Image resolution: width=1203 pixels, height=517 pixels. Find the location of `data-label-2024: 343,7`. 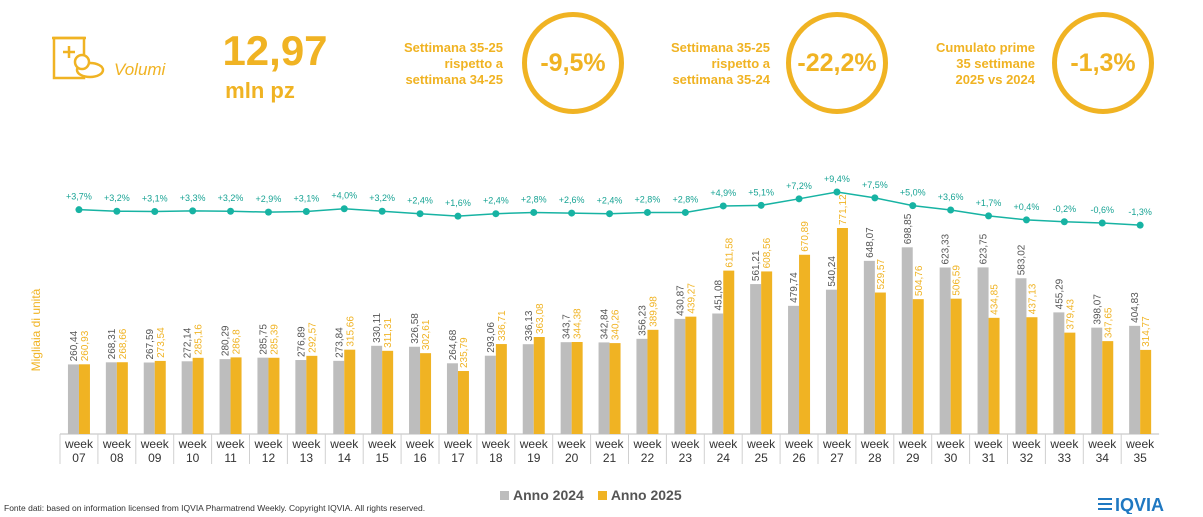

data-label-2024: 343,7 is located at coordinates (567, 326).